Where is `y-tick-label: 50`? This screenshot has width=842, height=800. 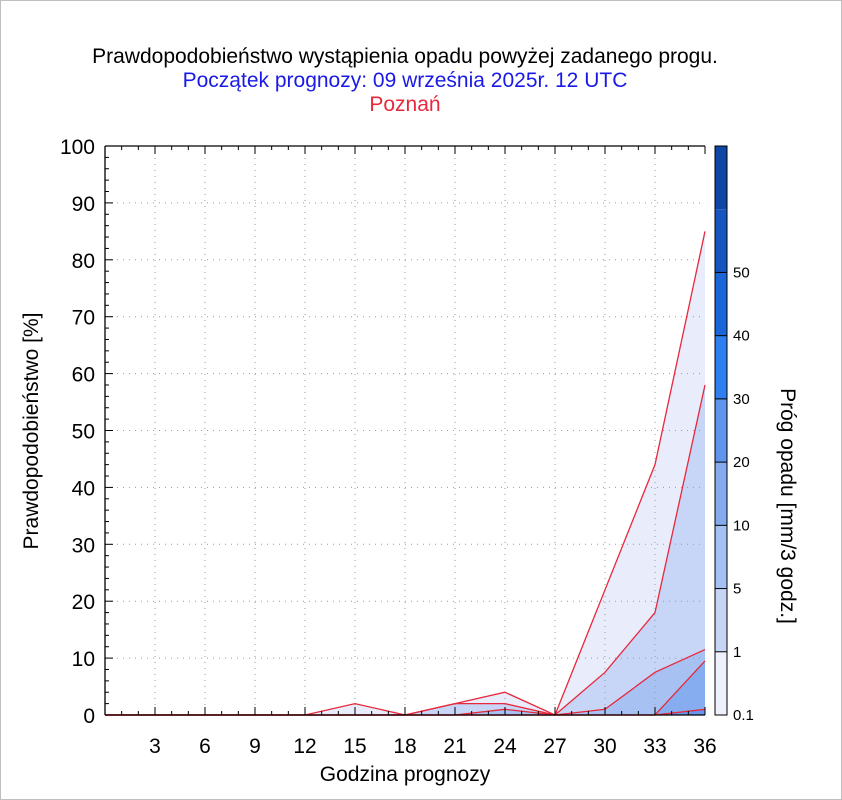
y-tick-label: 50 is located at coordinates (83, 432).